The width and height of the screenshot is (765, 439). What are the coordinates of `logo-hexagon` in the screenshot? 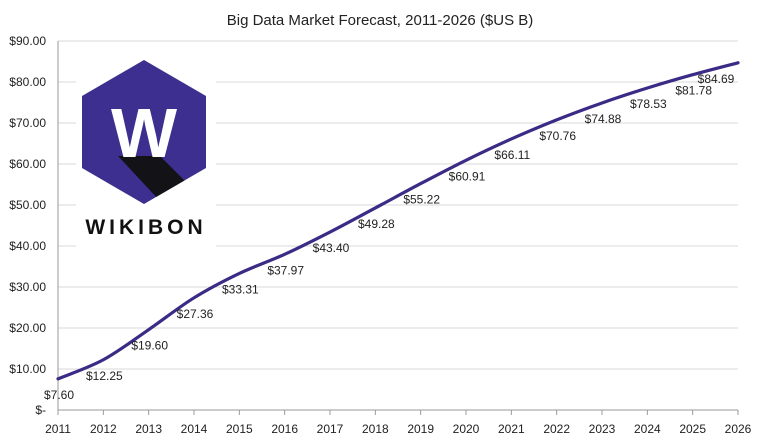 It's located at (144, 132).